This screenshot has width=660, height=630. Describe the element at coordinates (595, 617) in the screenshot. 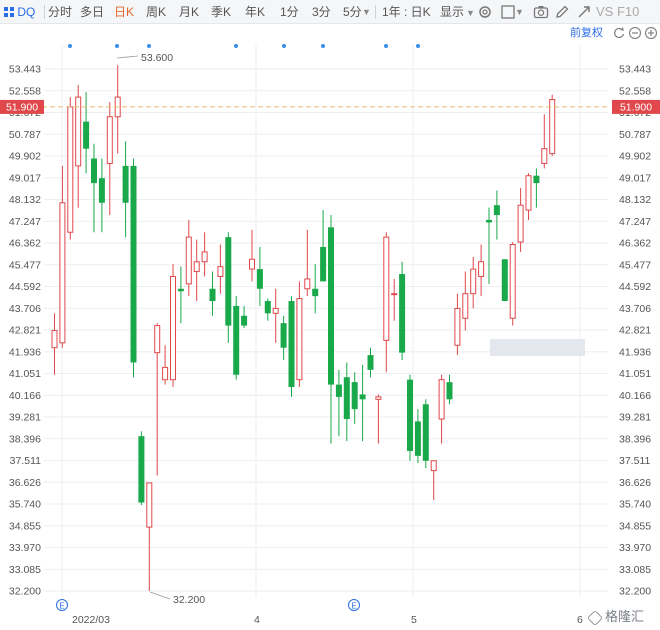

I see `glh-logo-icon` at that location.